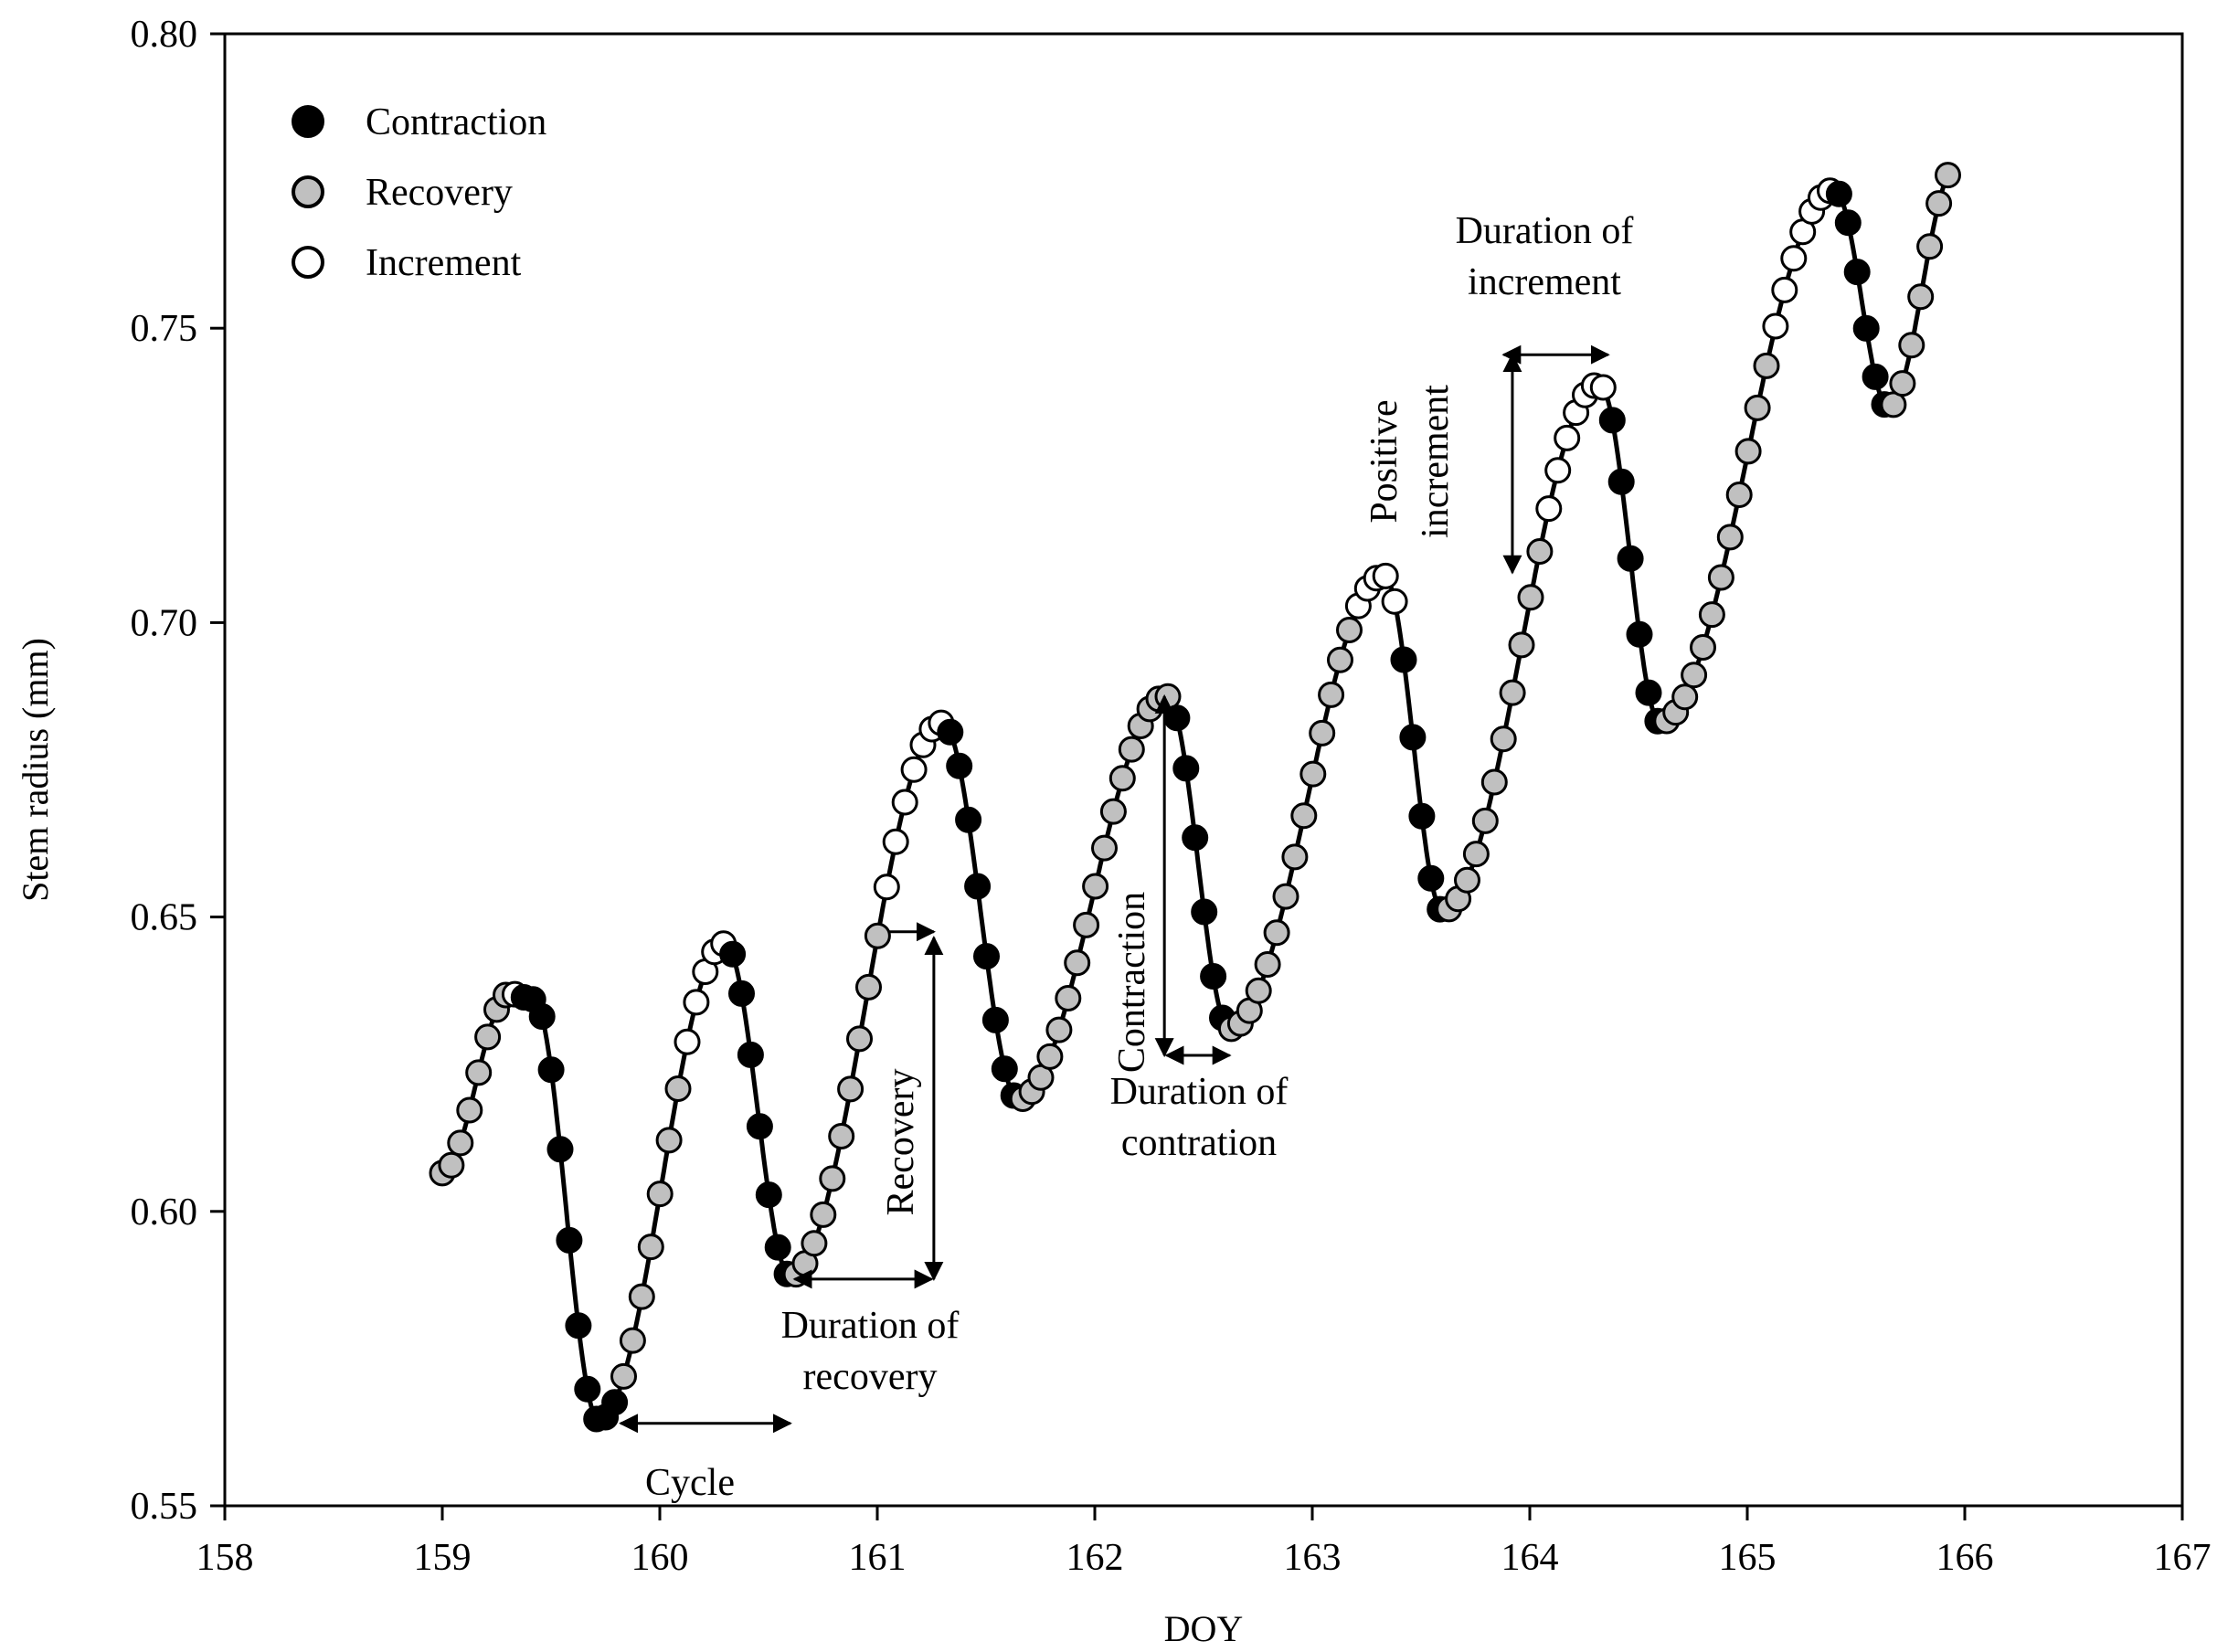 This screenshot has height=1652, width=2217. Describe the element at coordinates (456, 122) in the screenshot. I see `contraction-legend-label: Contraction` at that location.